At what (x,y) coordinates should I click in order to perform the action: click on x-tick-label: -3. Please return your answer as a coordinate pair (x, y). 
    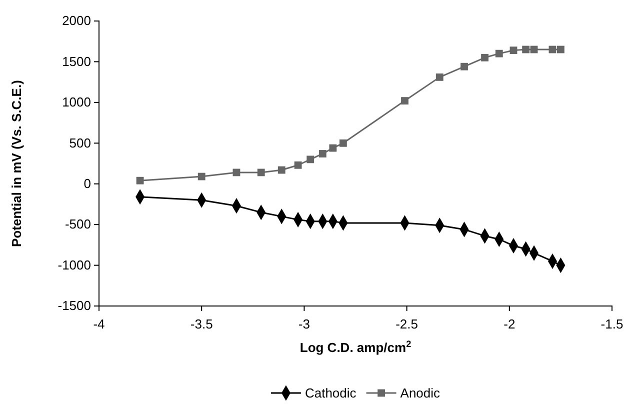
    Looking at the image, I should click on (304, 324).